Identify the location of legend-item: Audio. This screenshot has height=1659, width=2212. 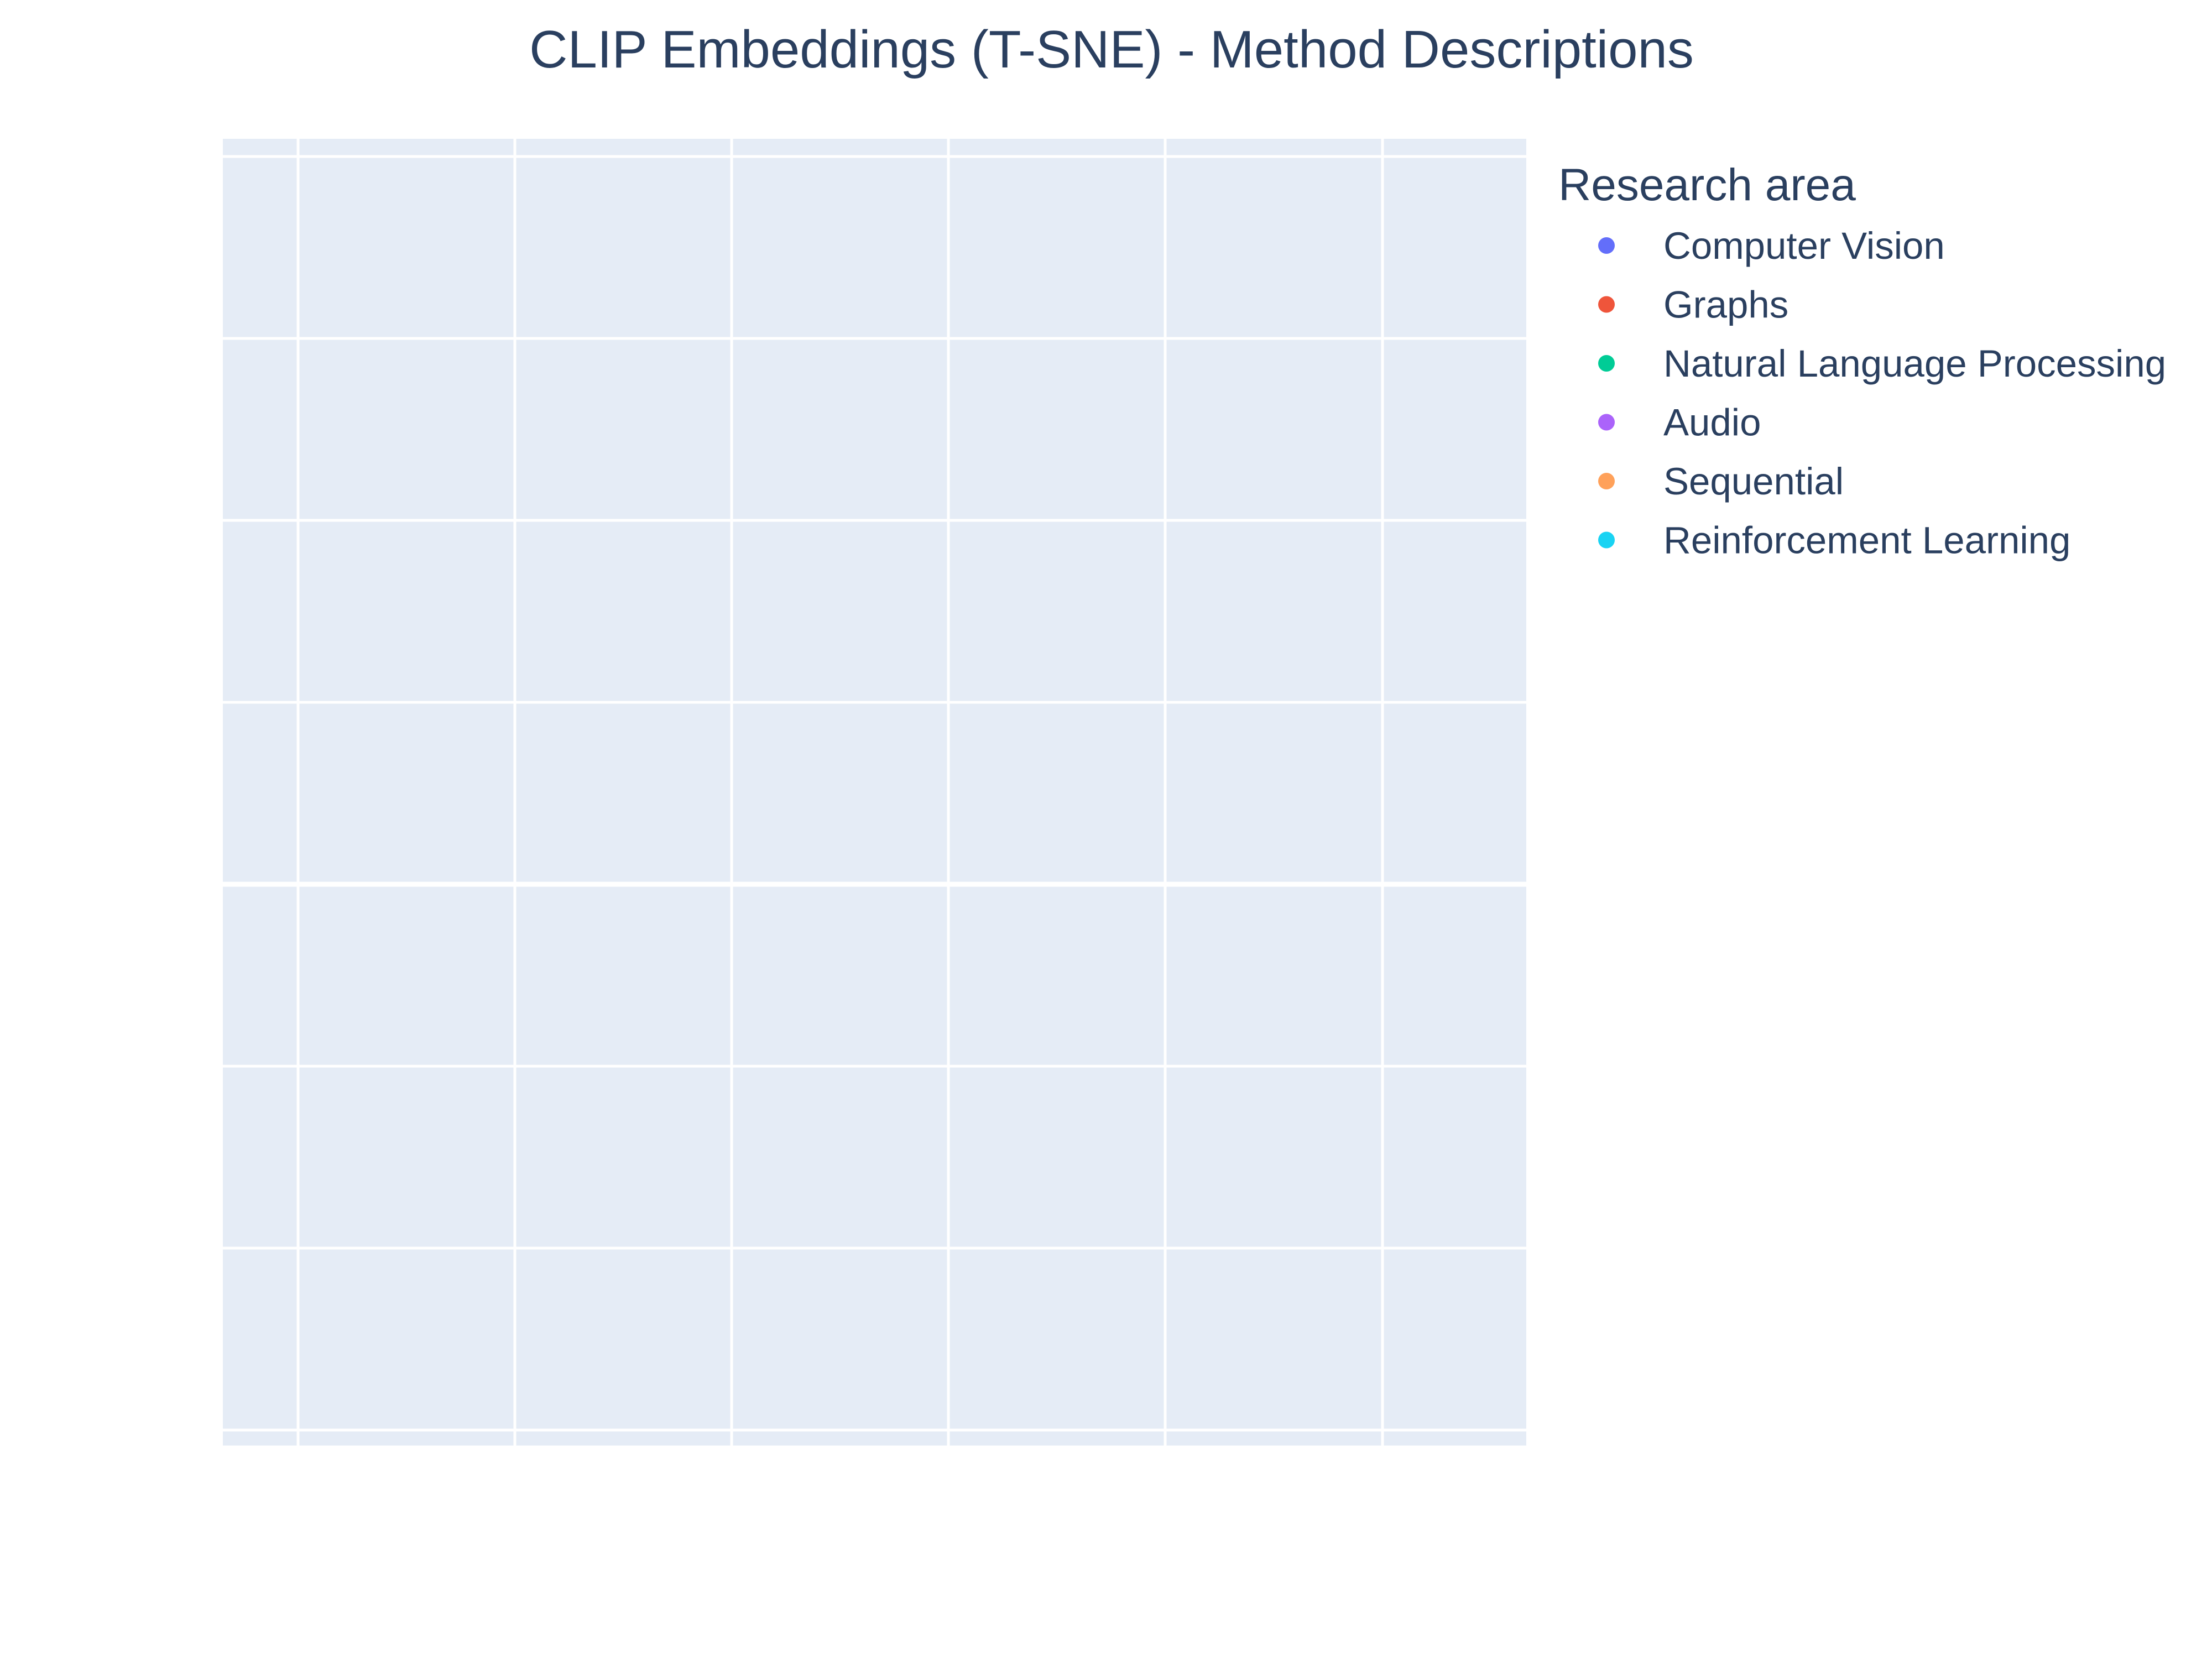
(1679, 422).